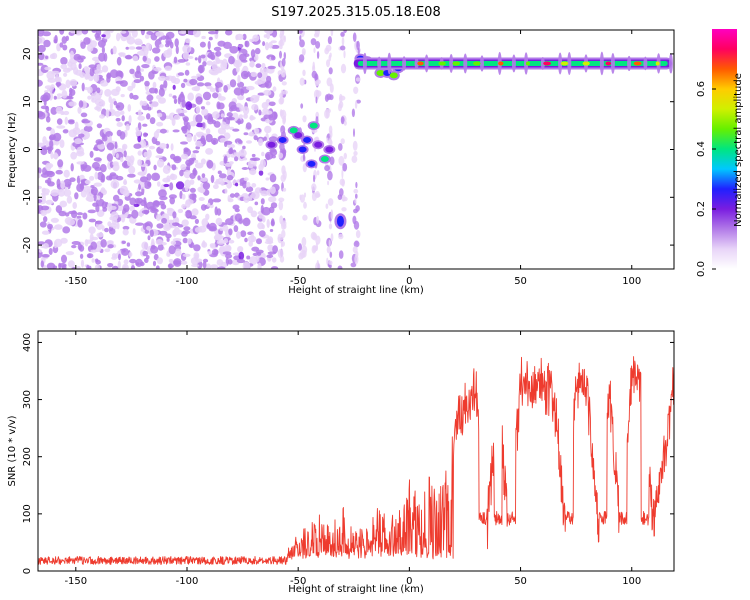  I want to click on x-tick-label: 0, so click(409, 581).